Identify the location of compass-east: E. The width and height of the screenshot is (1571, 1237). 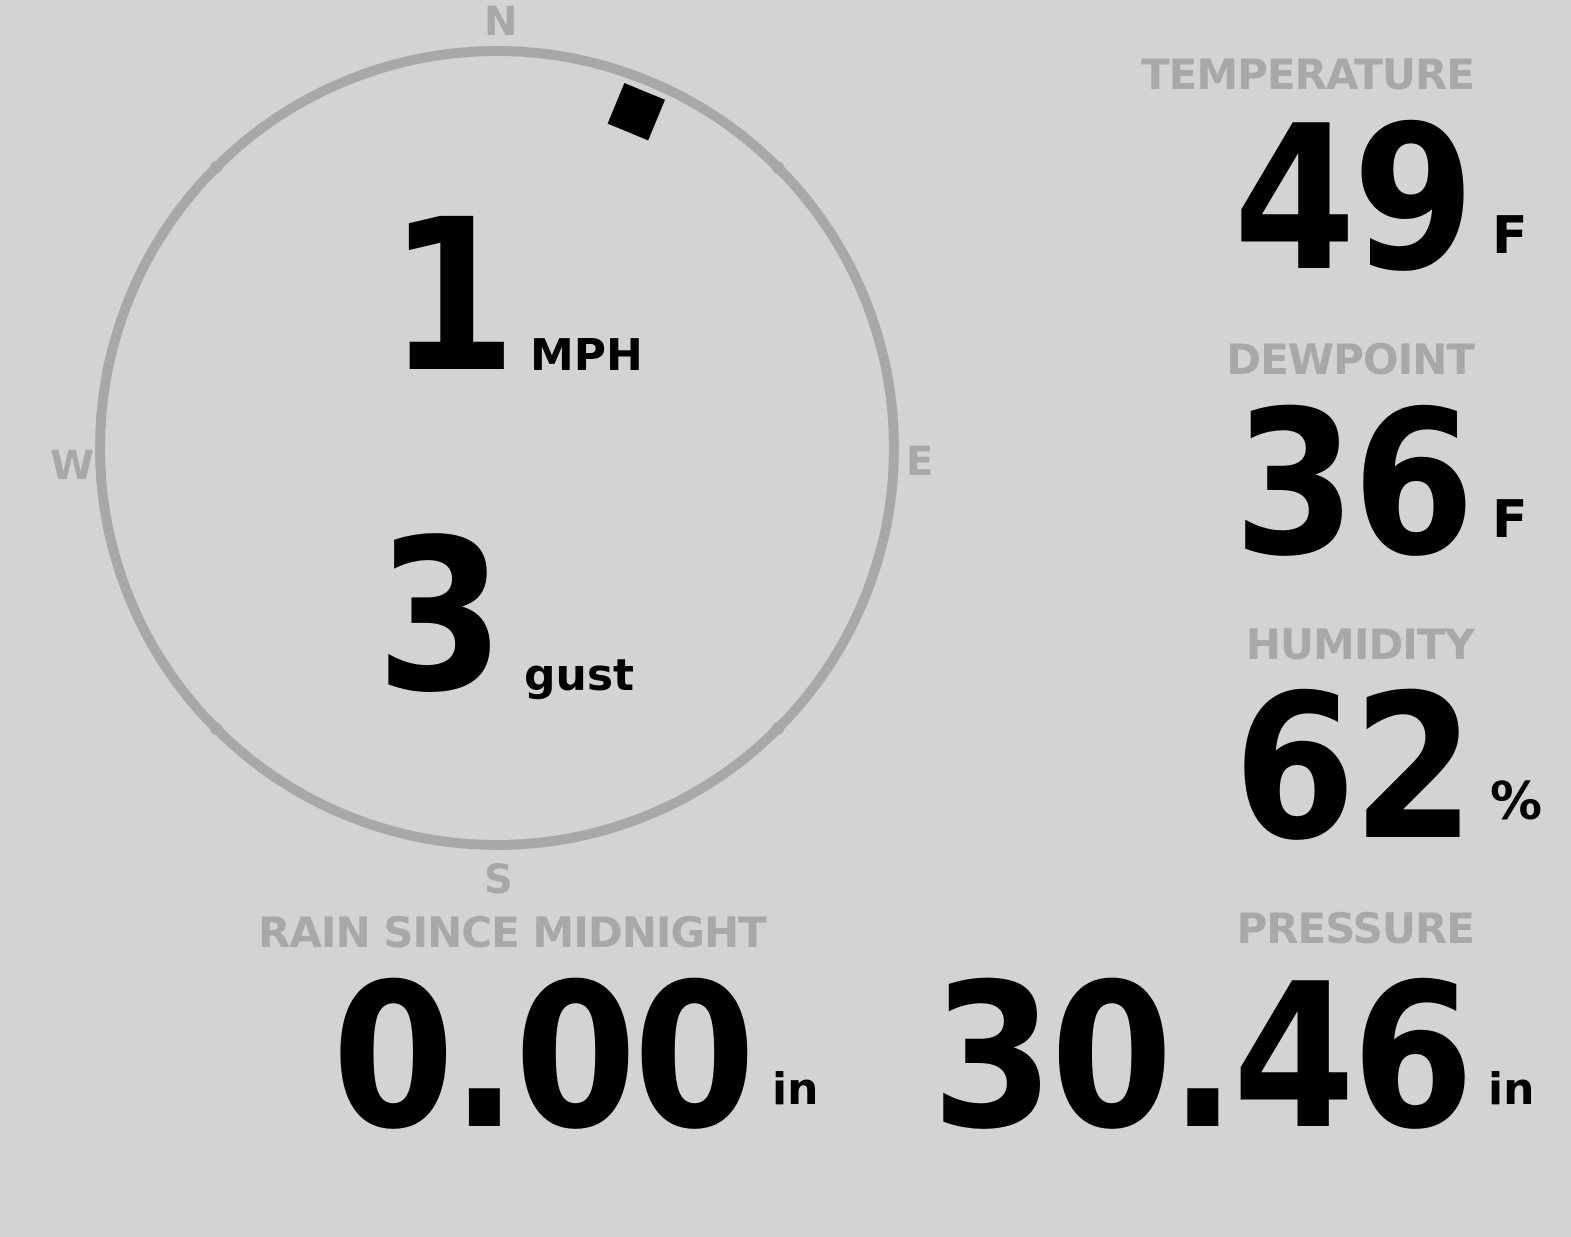
(920, 462).